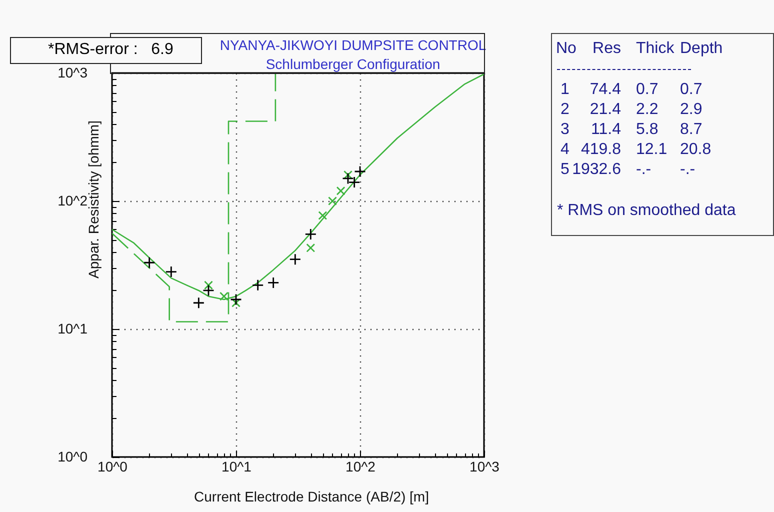  What do you see at coordinates (94, 199) in the screenshot?
I see `y-axis-title: Appar. Resistivity [ohmm]` at bounding box center [94, 199].